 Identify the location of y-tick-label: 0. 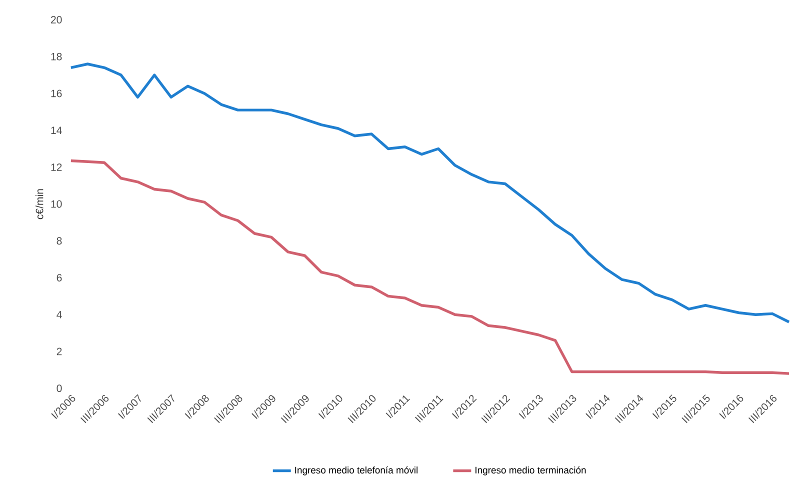
(59, 388).